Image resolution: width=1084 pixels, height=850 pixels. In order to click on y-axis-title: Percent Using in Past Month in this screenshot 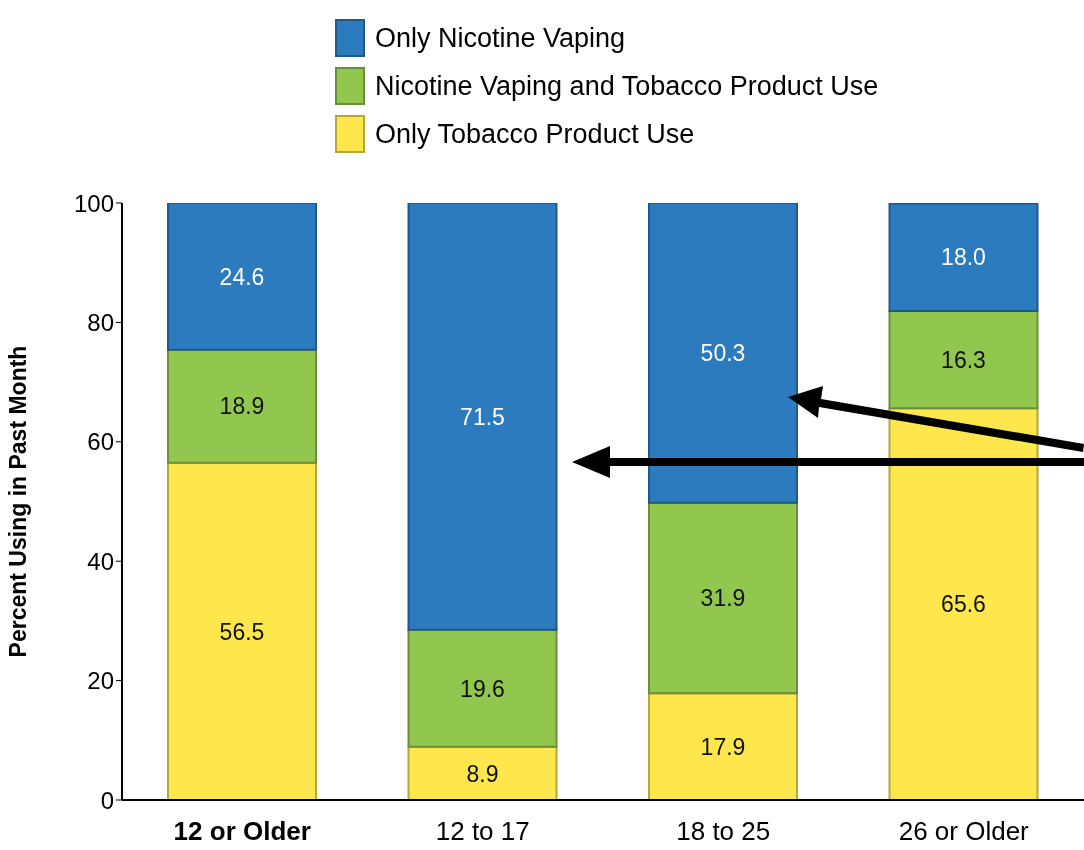, I will do `click(18, 501)`.